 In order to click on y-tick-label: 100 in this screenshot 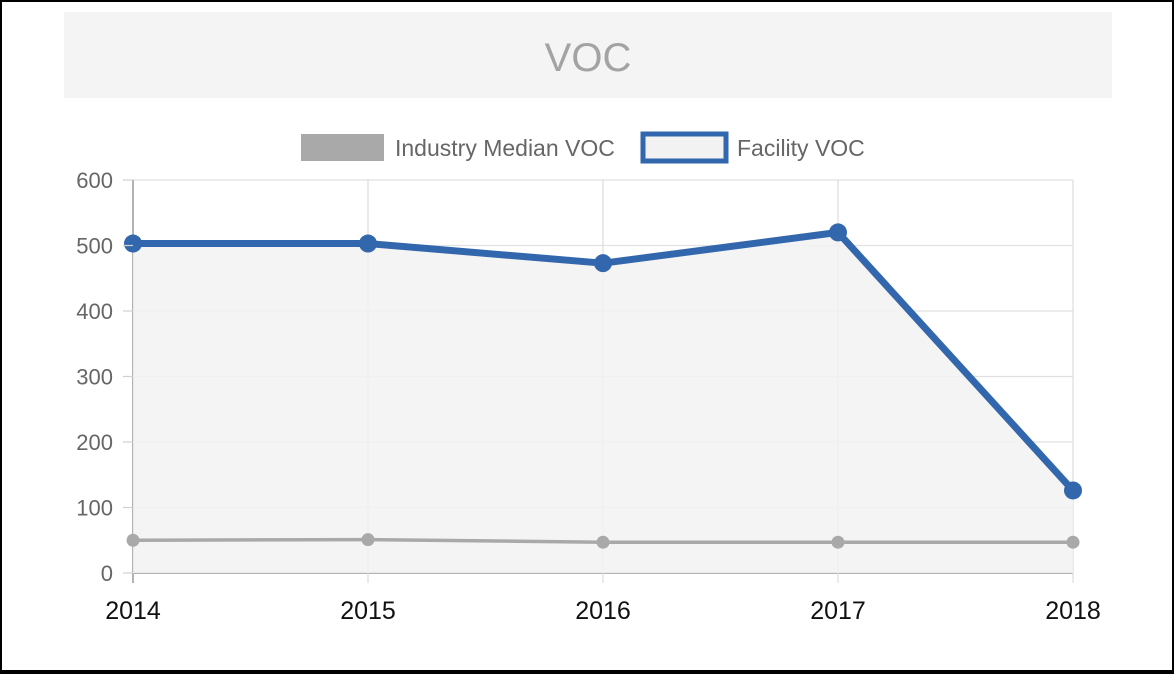, I will do `click(94, 508)`.